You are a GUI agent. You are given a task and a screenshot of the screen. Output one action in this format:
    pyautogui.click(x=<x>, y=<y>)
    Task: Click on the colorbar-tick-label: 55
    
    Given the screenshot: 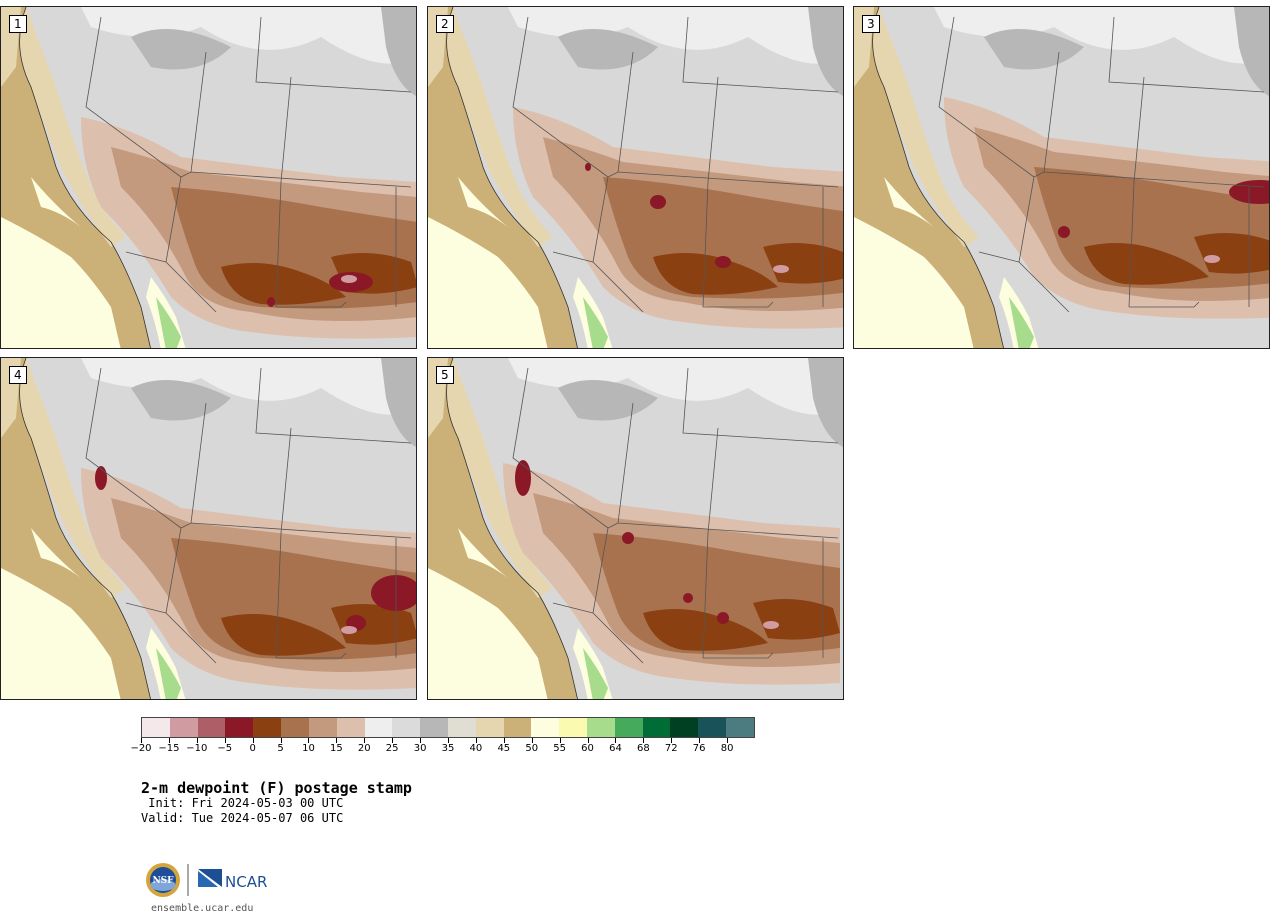 What is the action you would take?
    pyautogui.click(x=559, y=748)
    